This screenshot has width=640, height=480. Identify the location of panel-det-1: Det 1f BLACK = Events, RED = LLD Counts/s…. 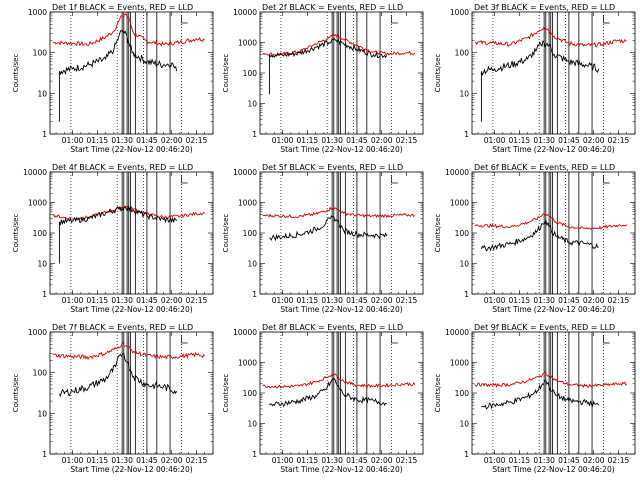
(113, 78).